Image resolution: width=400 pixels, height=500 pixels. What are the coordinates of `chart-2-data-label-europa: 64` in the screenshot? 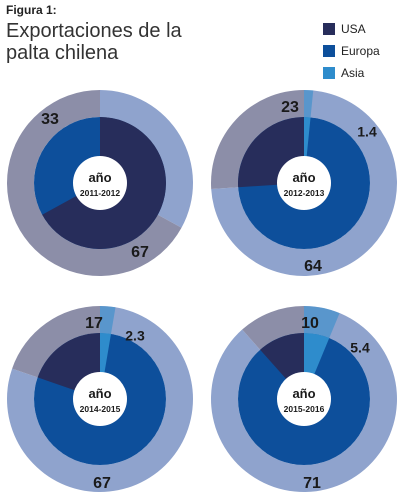 It's located at (313, 266).